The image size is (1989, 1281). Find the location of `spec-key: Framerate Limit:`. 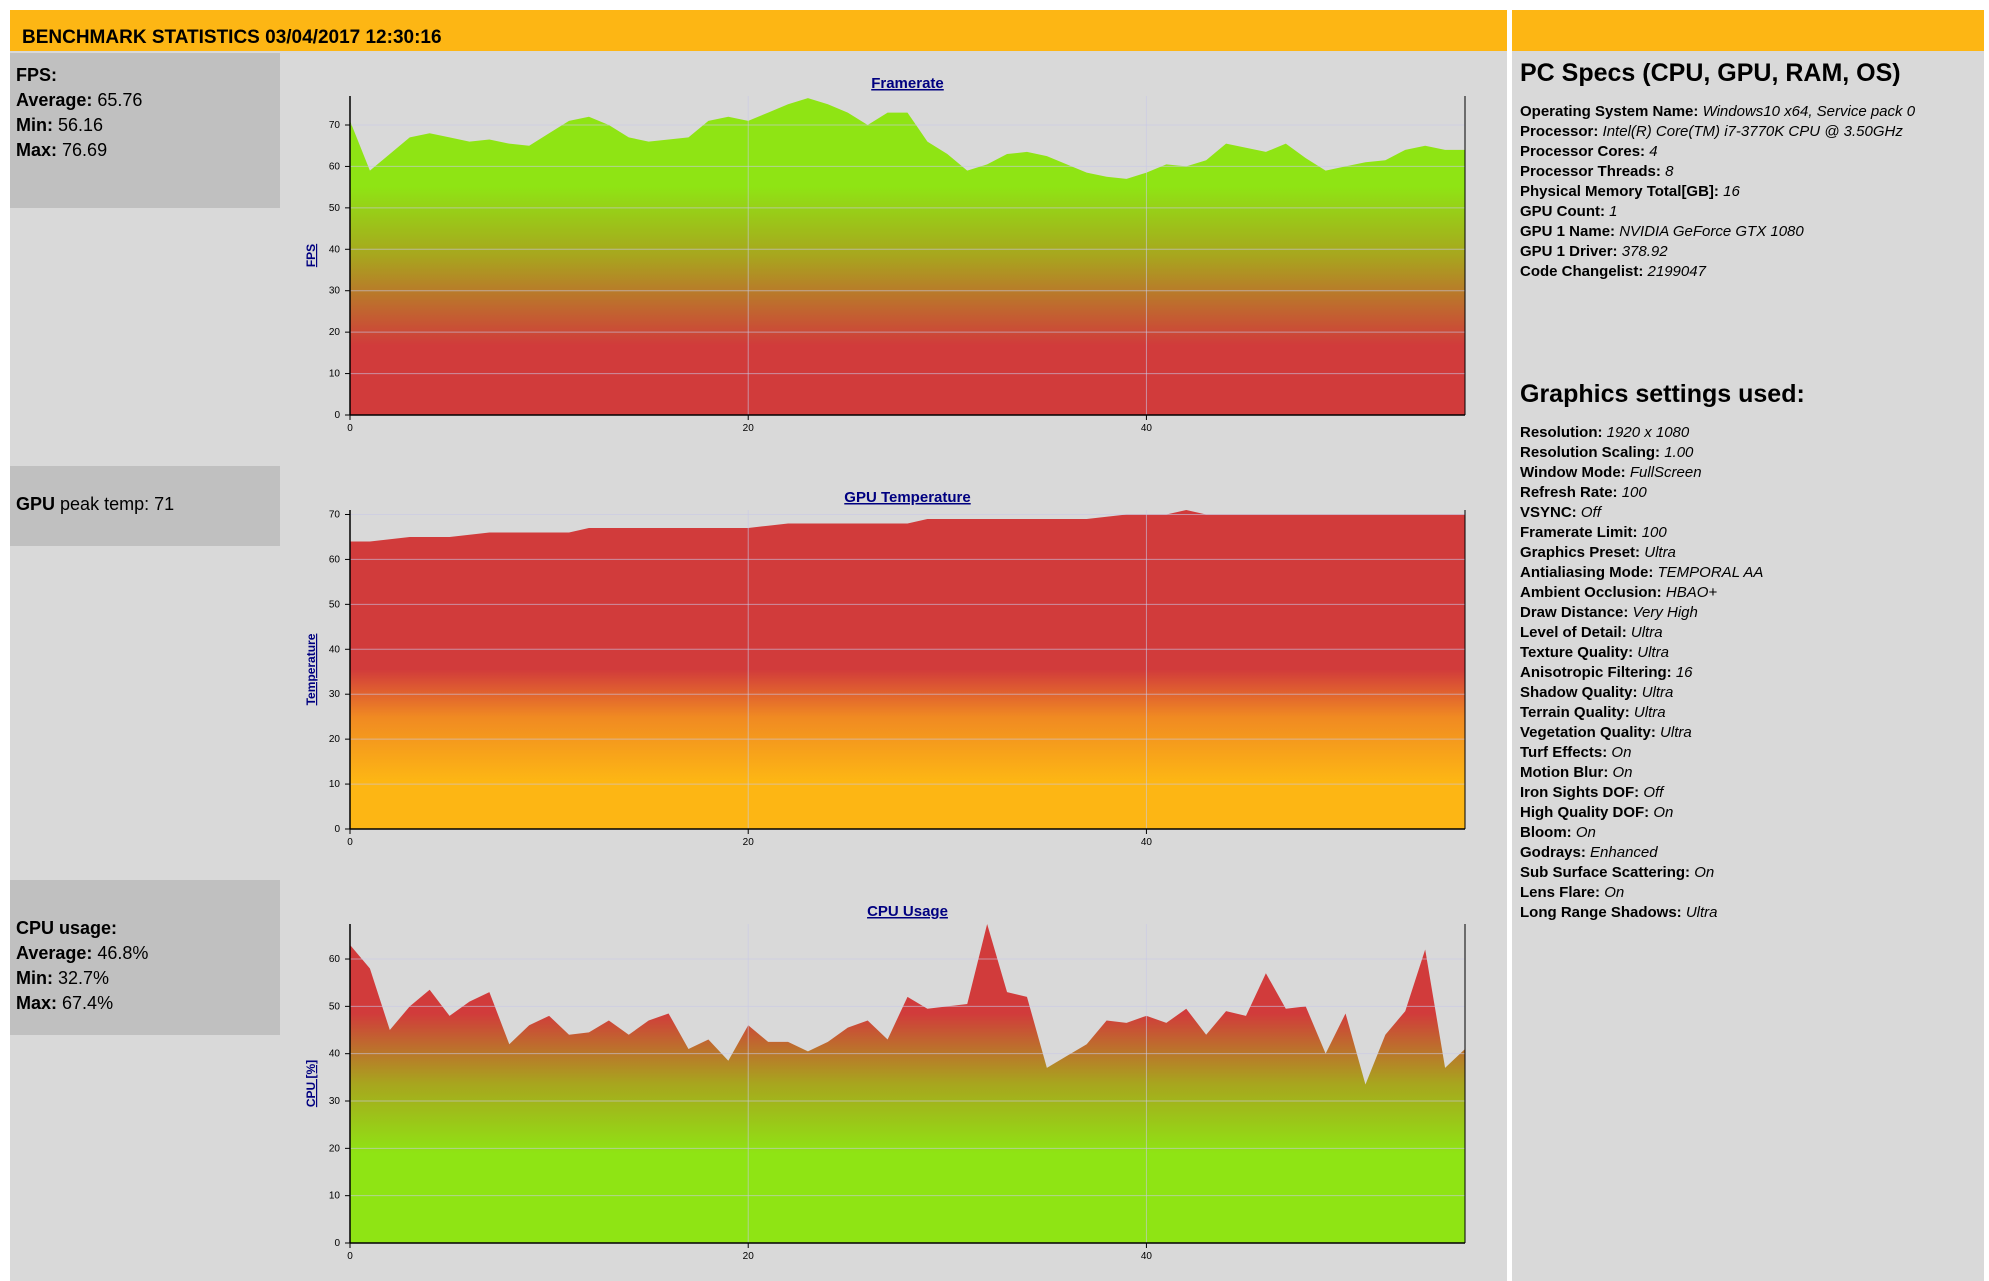

spec-key: Framerate Limit: is located at coordinates (1579, 532).